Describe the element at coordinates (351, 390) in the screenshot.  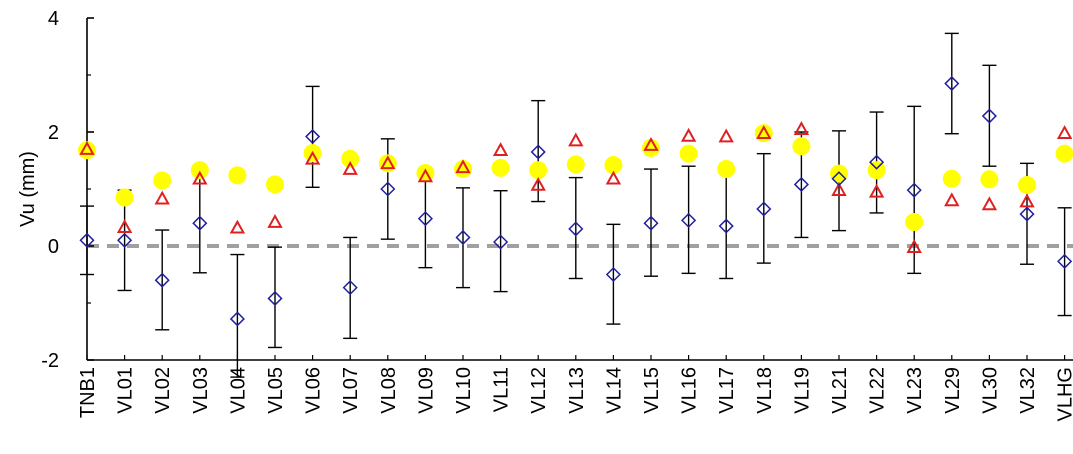
I see `x-tick-label: VL07` at that location.